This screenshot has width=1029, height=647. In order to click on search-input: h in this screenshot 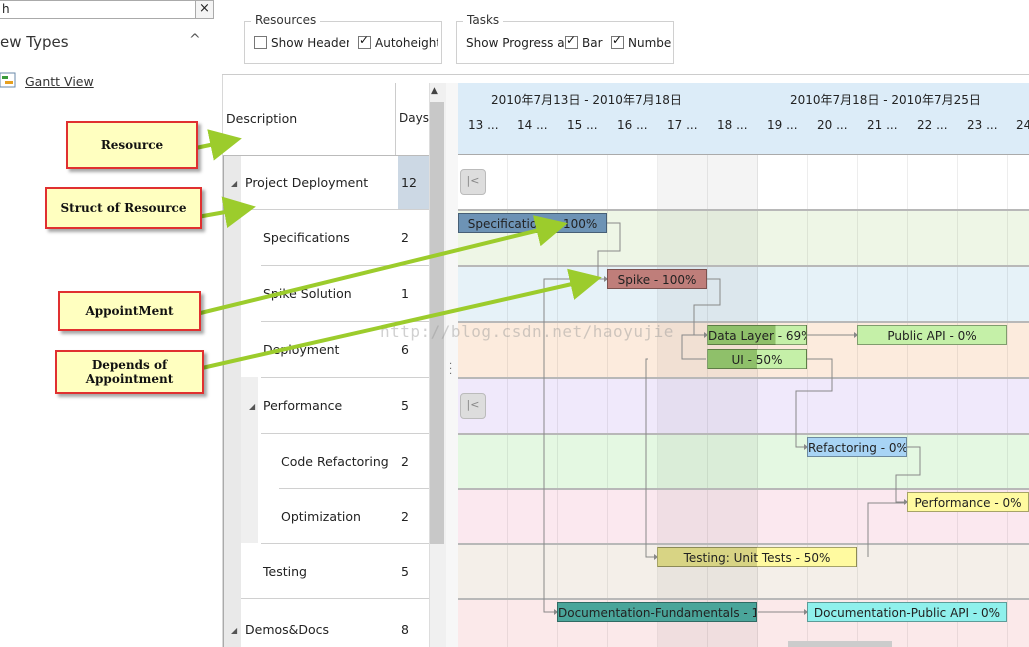, I will do `click(98, 9)`.